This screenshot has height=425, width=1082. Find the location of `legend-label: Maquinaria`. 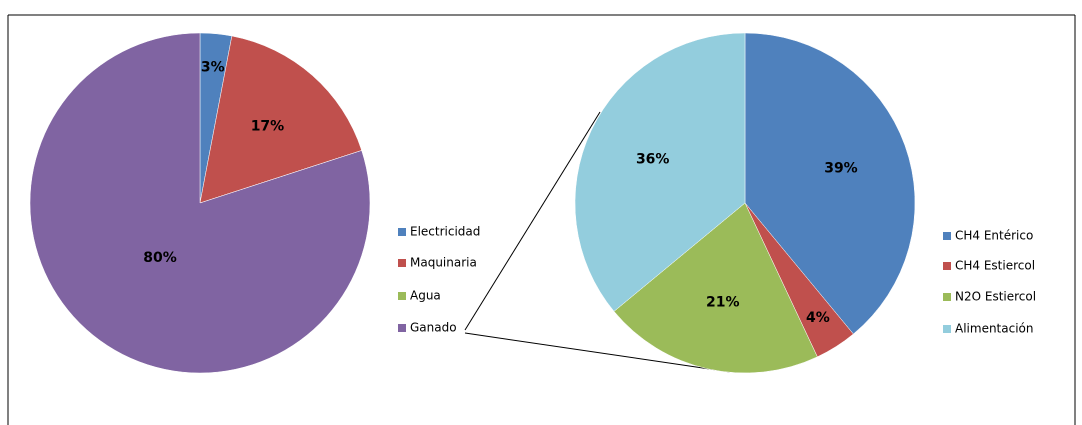

legend-label: Maquinaria is located at coordinates (443, 263).